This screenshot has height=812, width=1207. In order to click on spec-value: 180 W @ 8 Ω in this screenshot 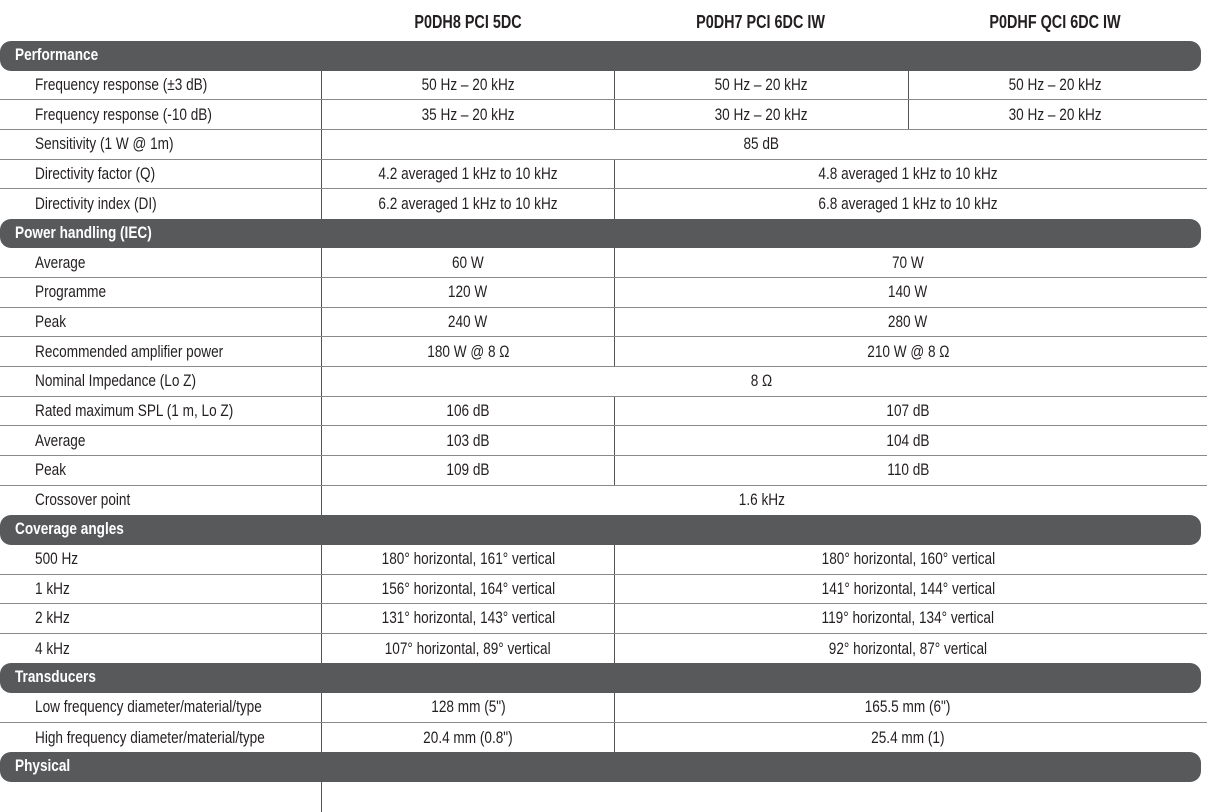, I will do `click(467, 352)`.